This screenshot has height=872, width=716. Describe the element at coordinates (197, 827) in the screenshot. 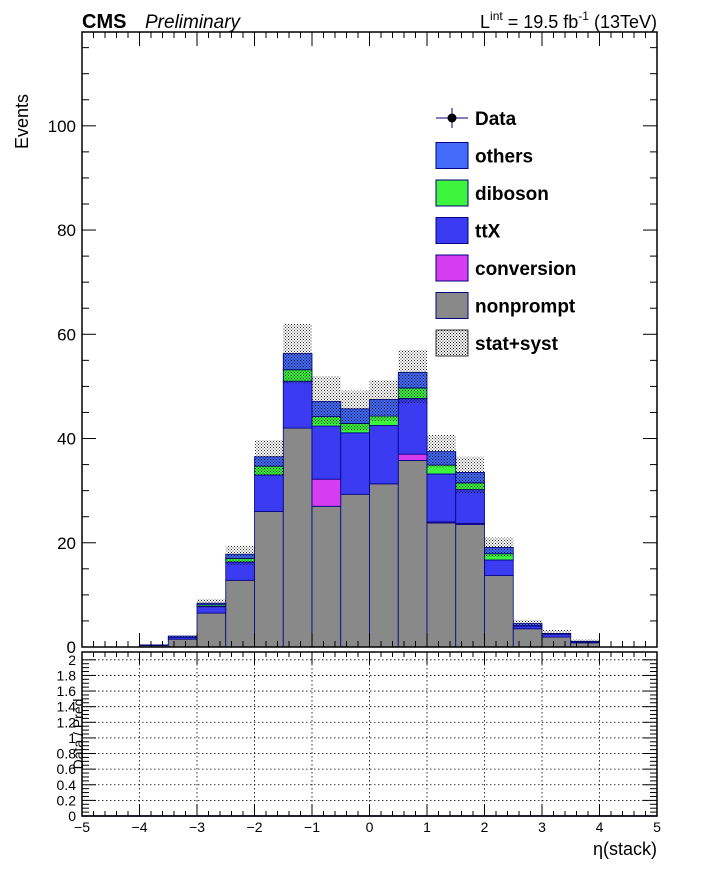

I see `x-tick-label: −3` at that location.